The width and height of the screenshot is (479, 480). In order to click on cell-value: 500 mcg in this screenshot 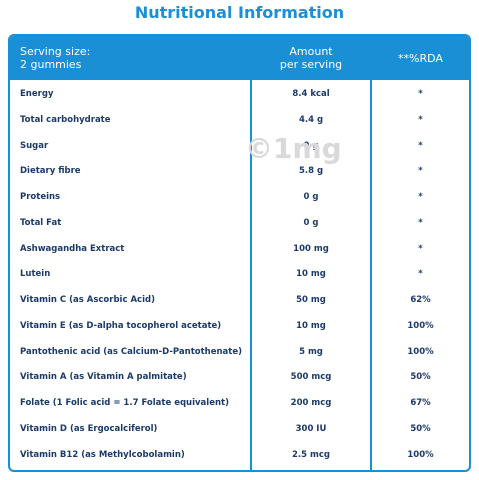, I will do `click(311, 377)`.